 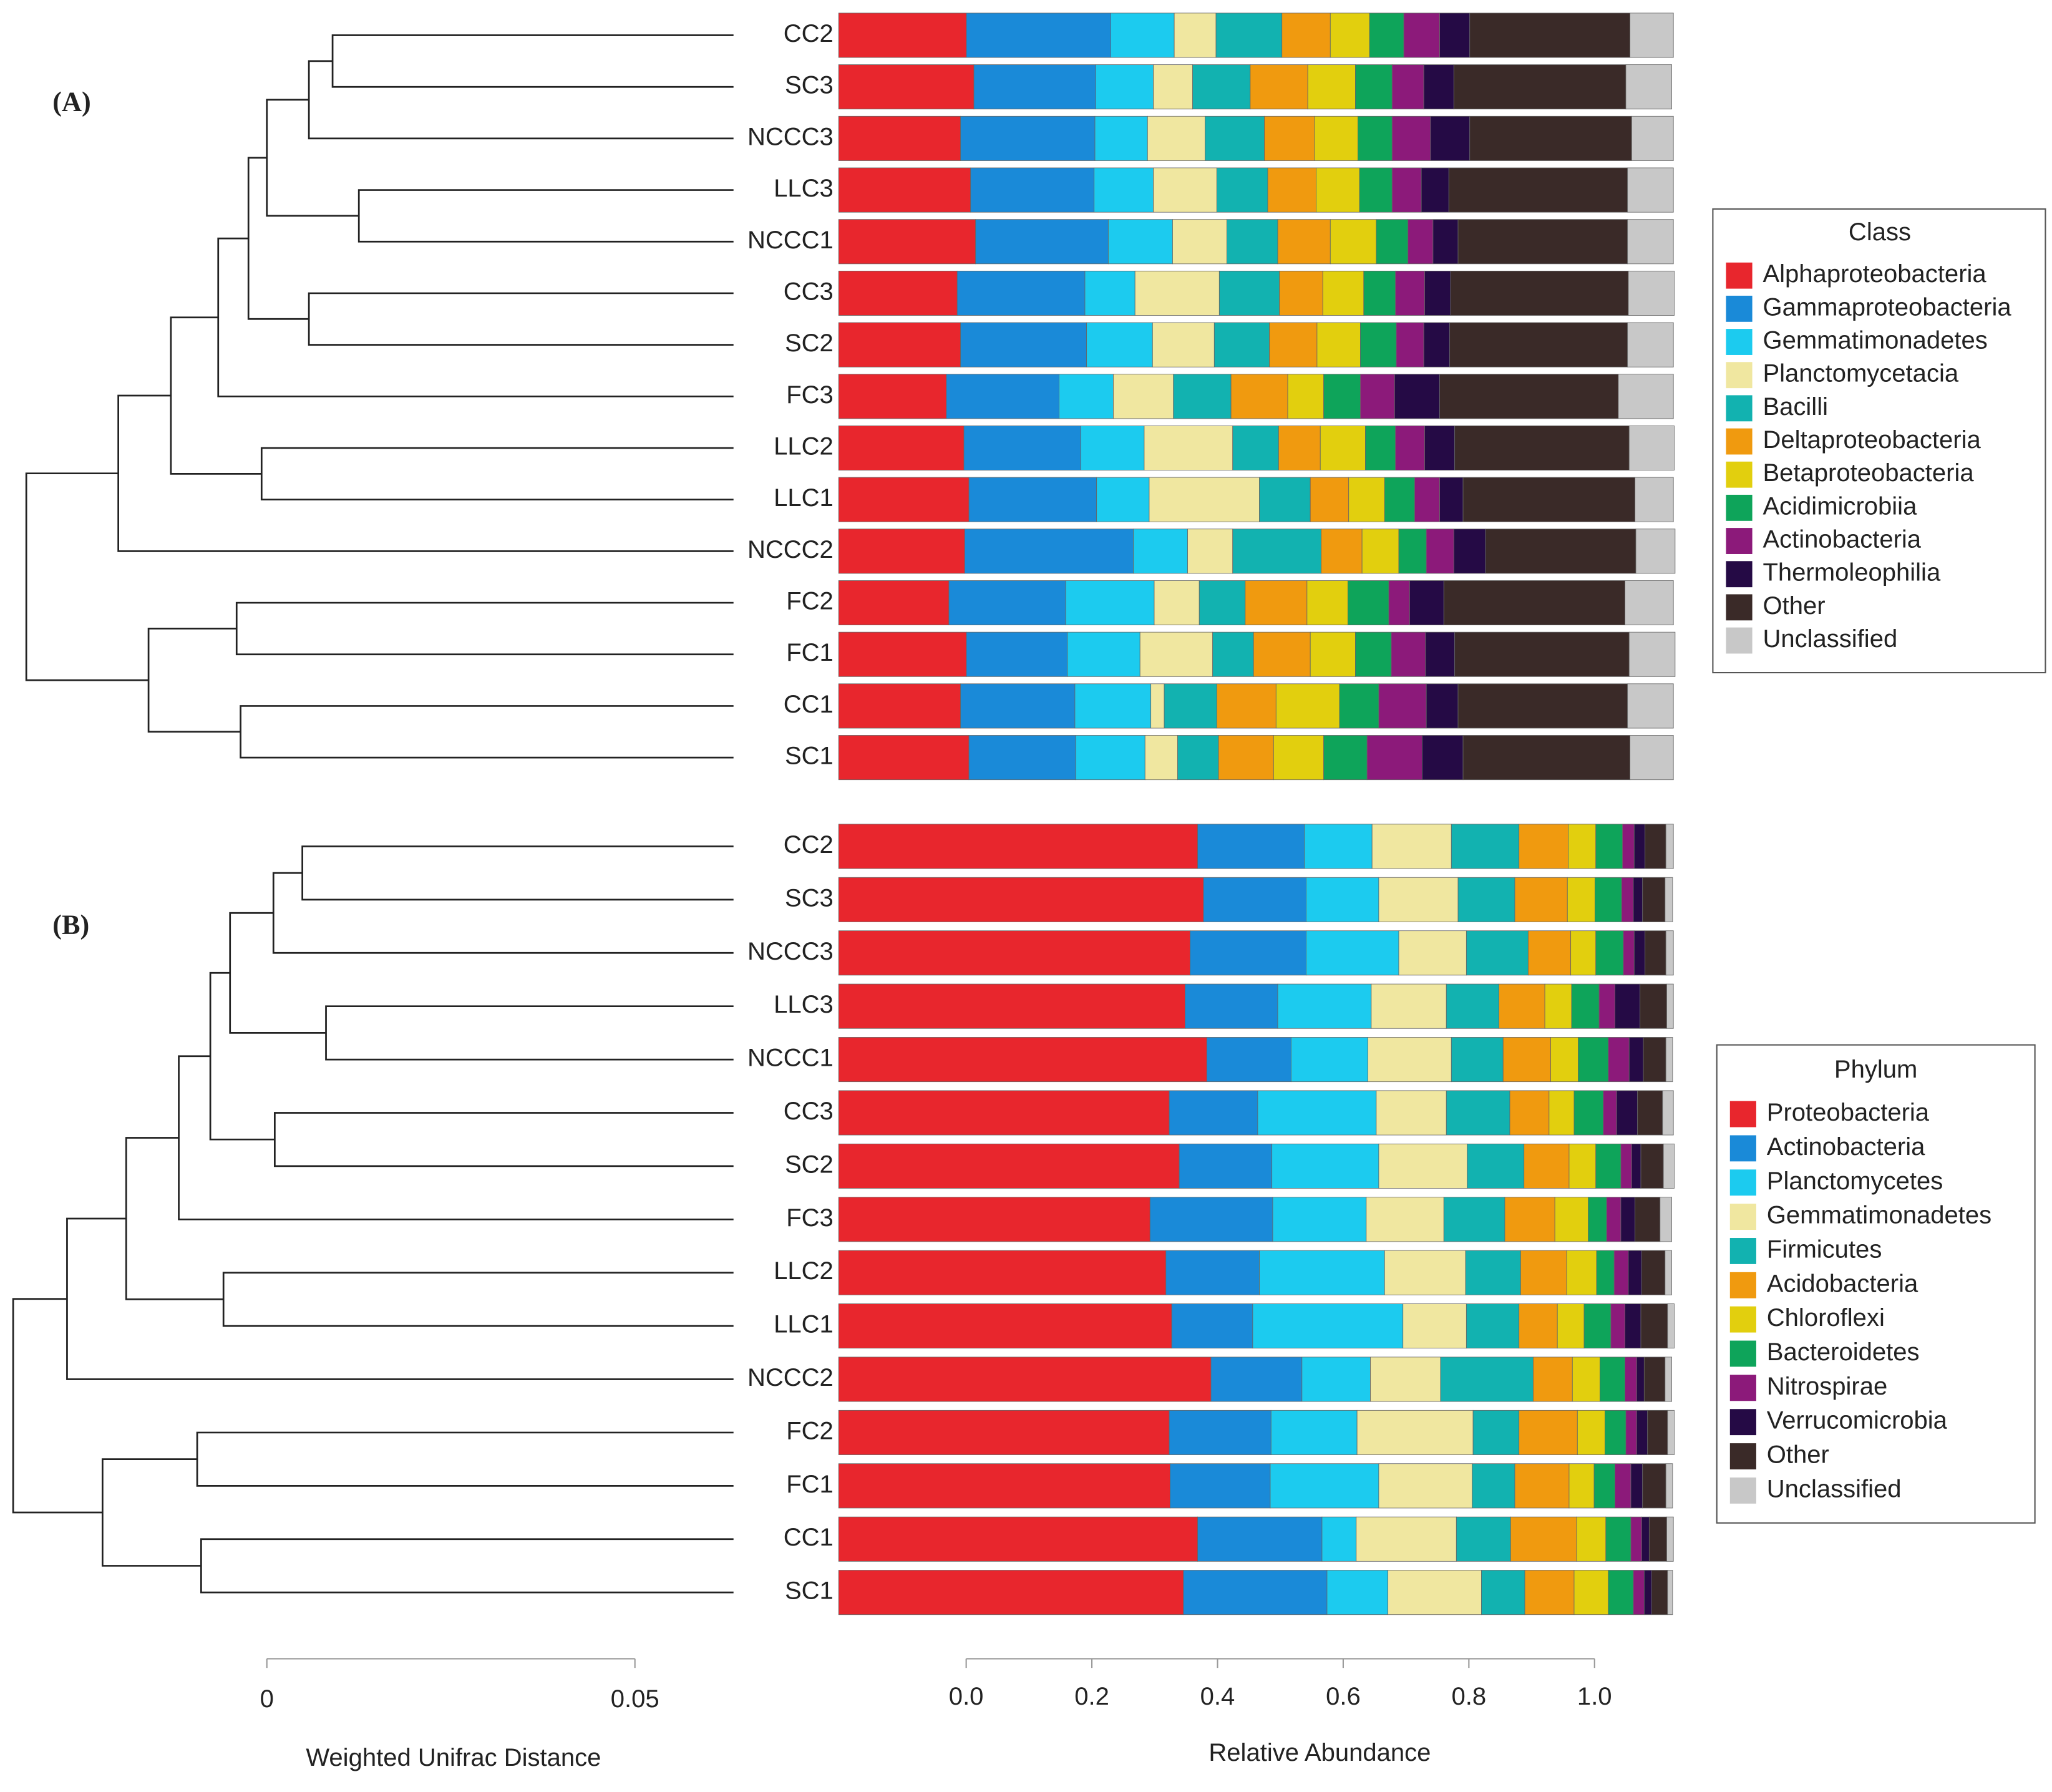 I want to click on sample-label: LLC3, so click(x=804, y=188).